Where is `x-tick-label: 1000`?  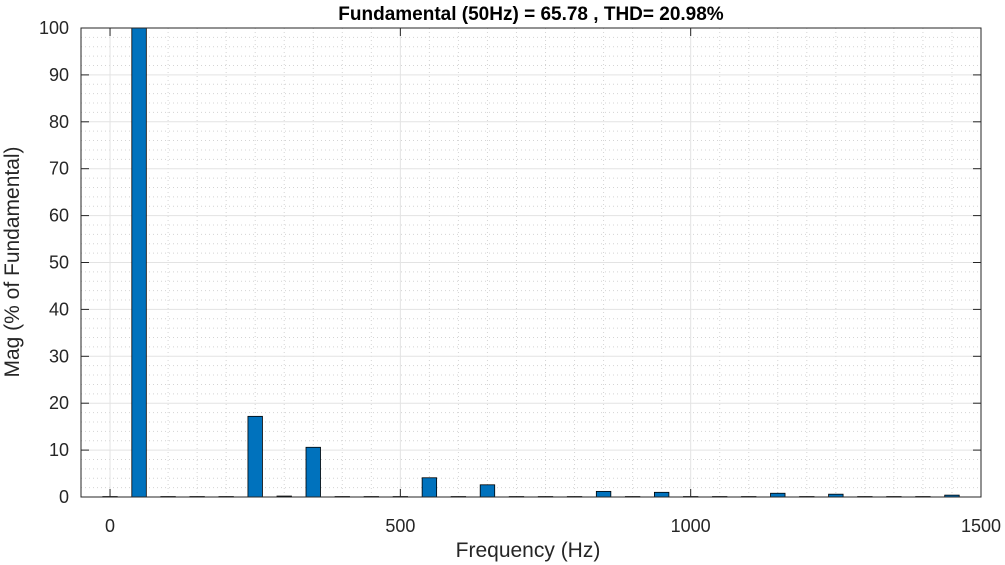 x-tick-label: 1000 is located at coordinates (691, 526).